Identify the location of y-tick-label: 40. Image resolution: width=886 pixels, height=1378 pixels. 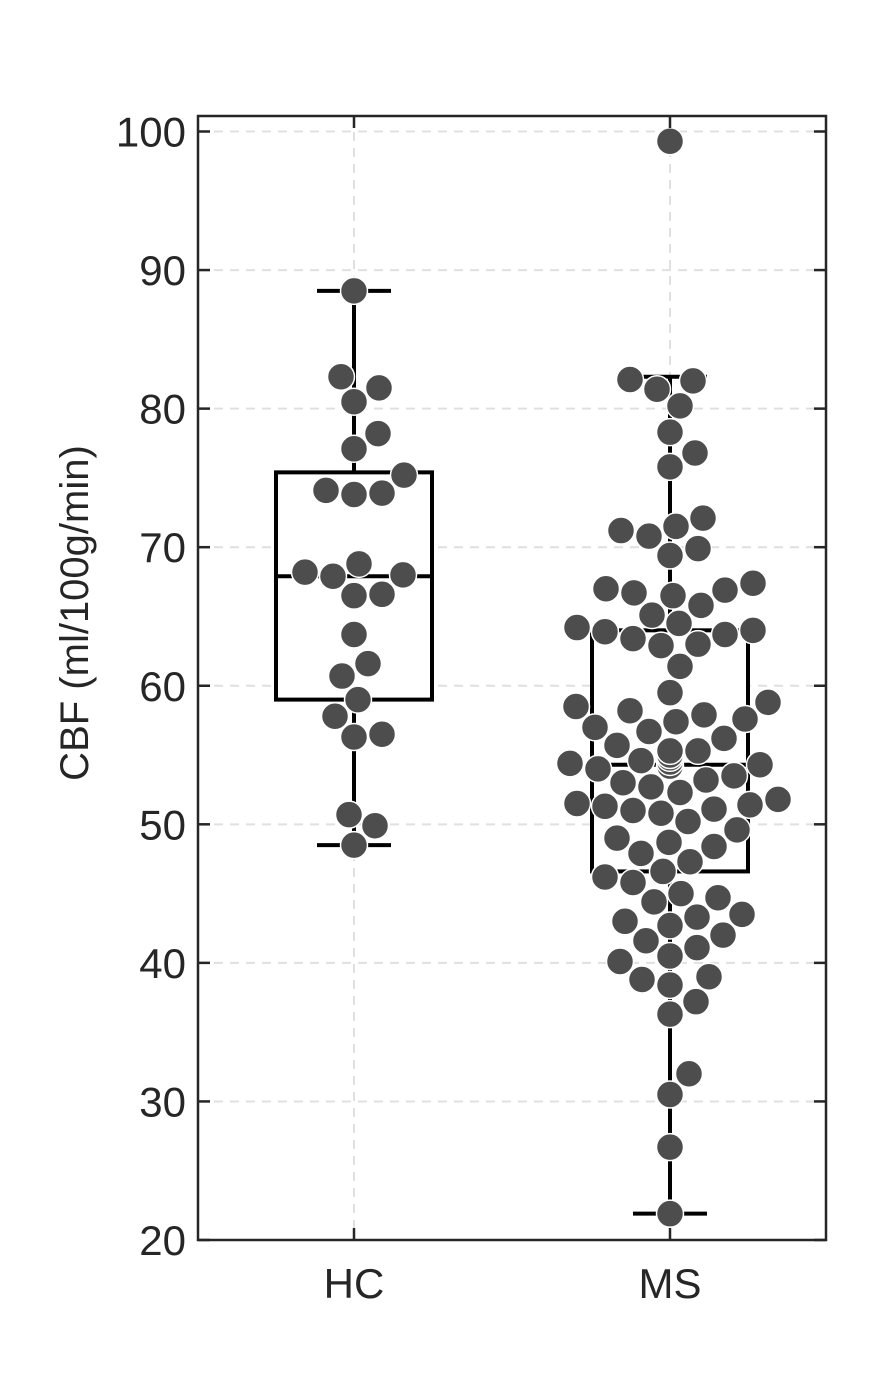
(162, 963).